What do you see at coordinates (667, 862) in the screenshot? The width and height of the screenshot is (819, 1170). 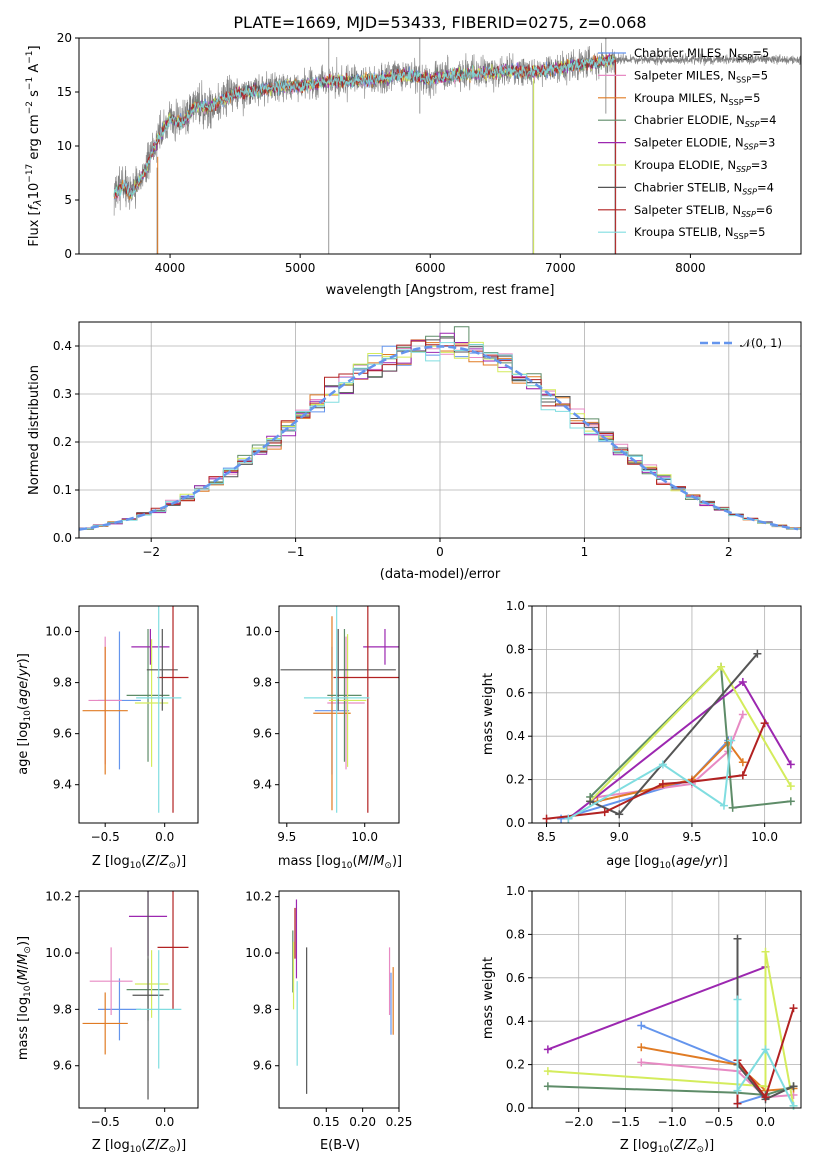 I see `weight-age-xlabel: age [log10(age/yr)]` at bounding box center [667, 862].